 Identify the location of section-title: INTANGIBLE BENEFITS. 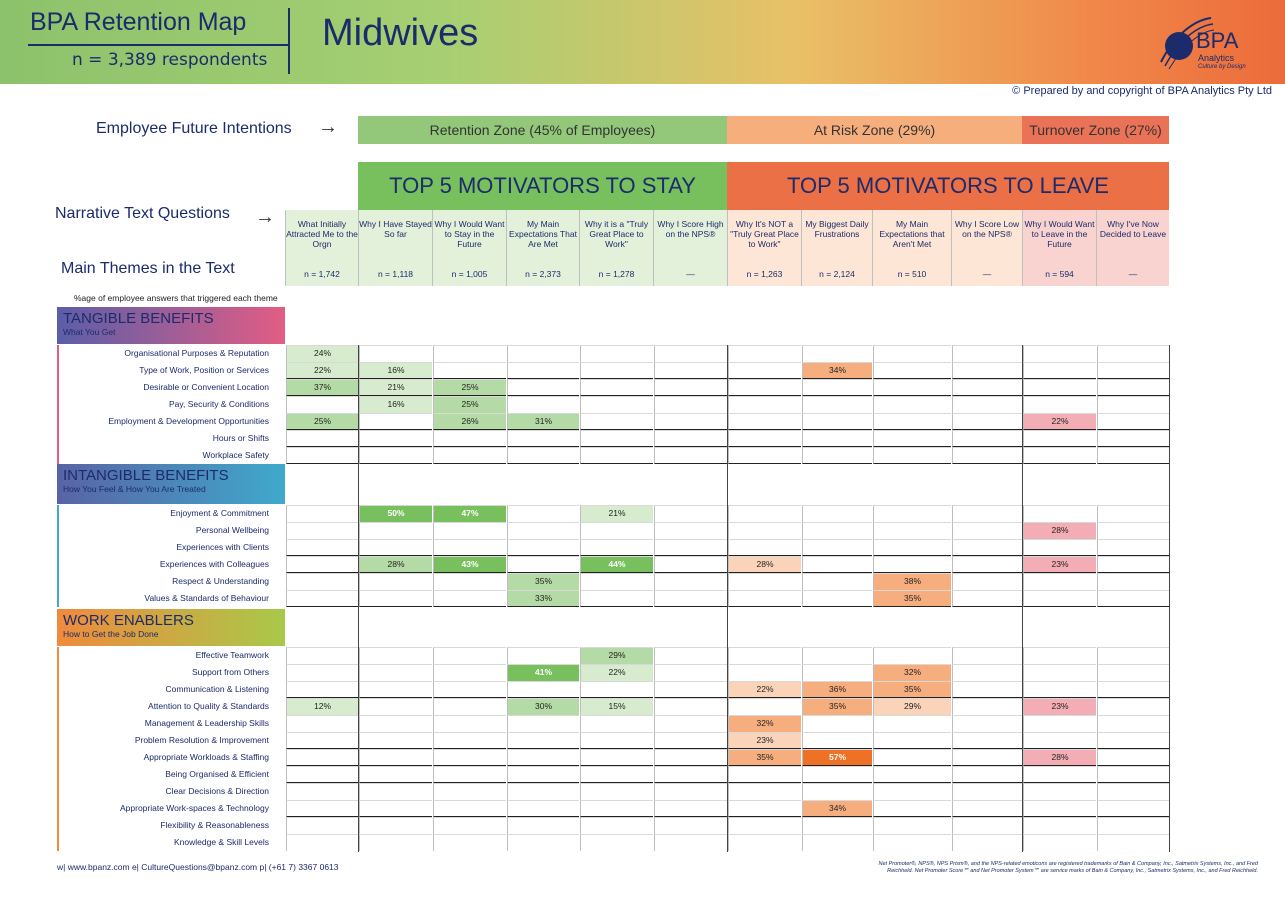
(146, 475).